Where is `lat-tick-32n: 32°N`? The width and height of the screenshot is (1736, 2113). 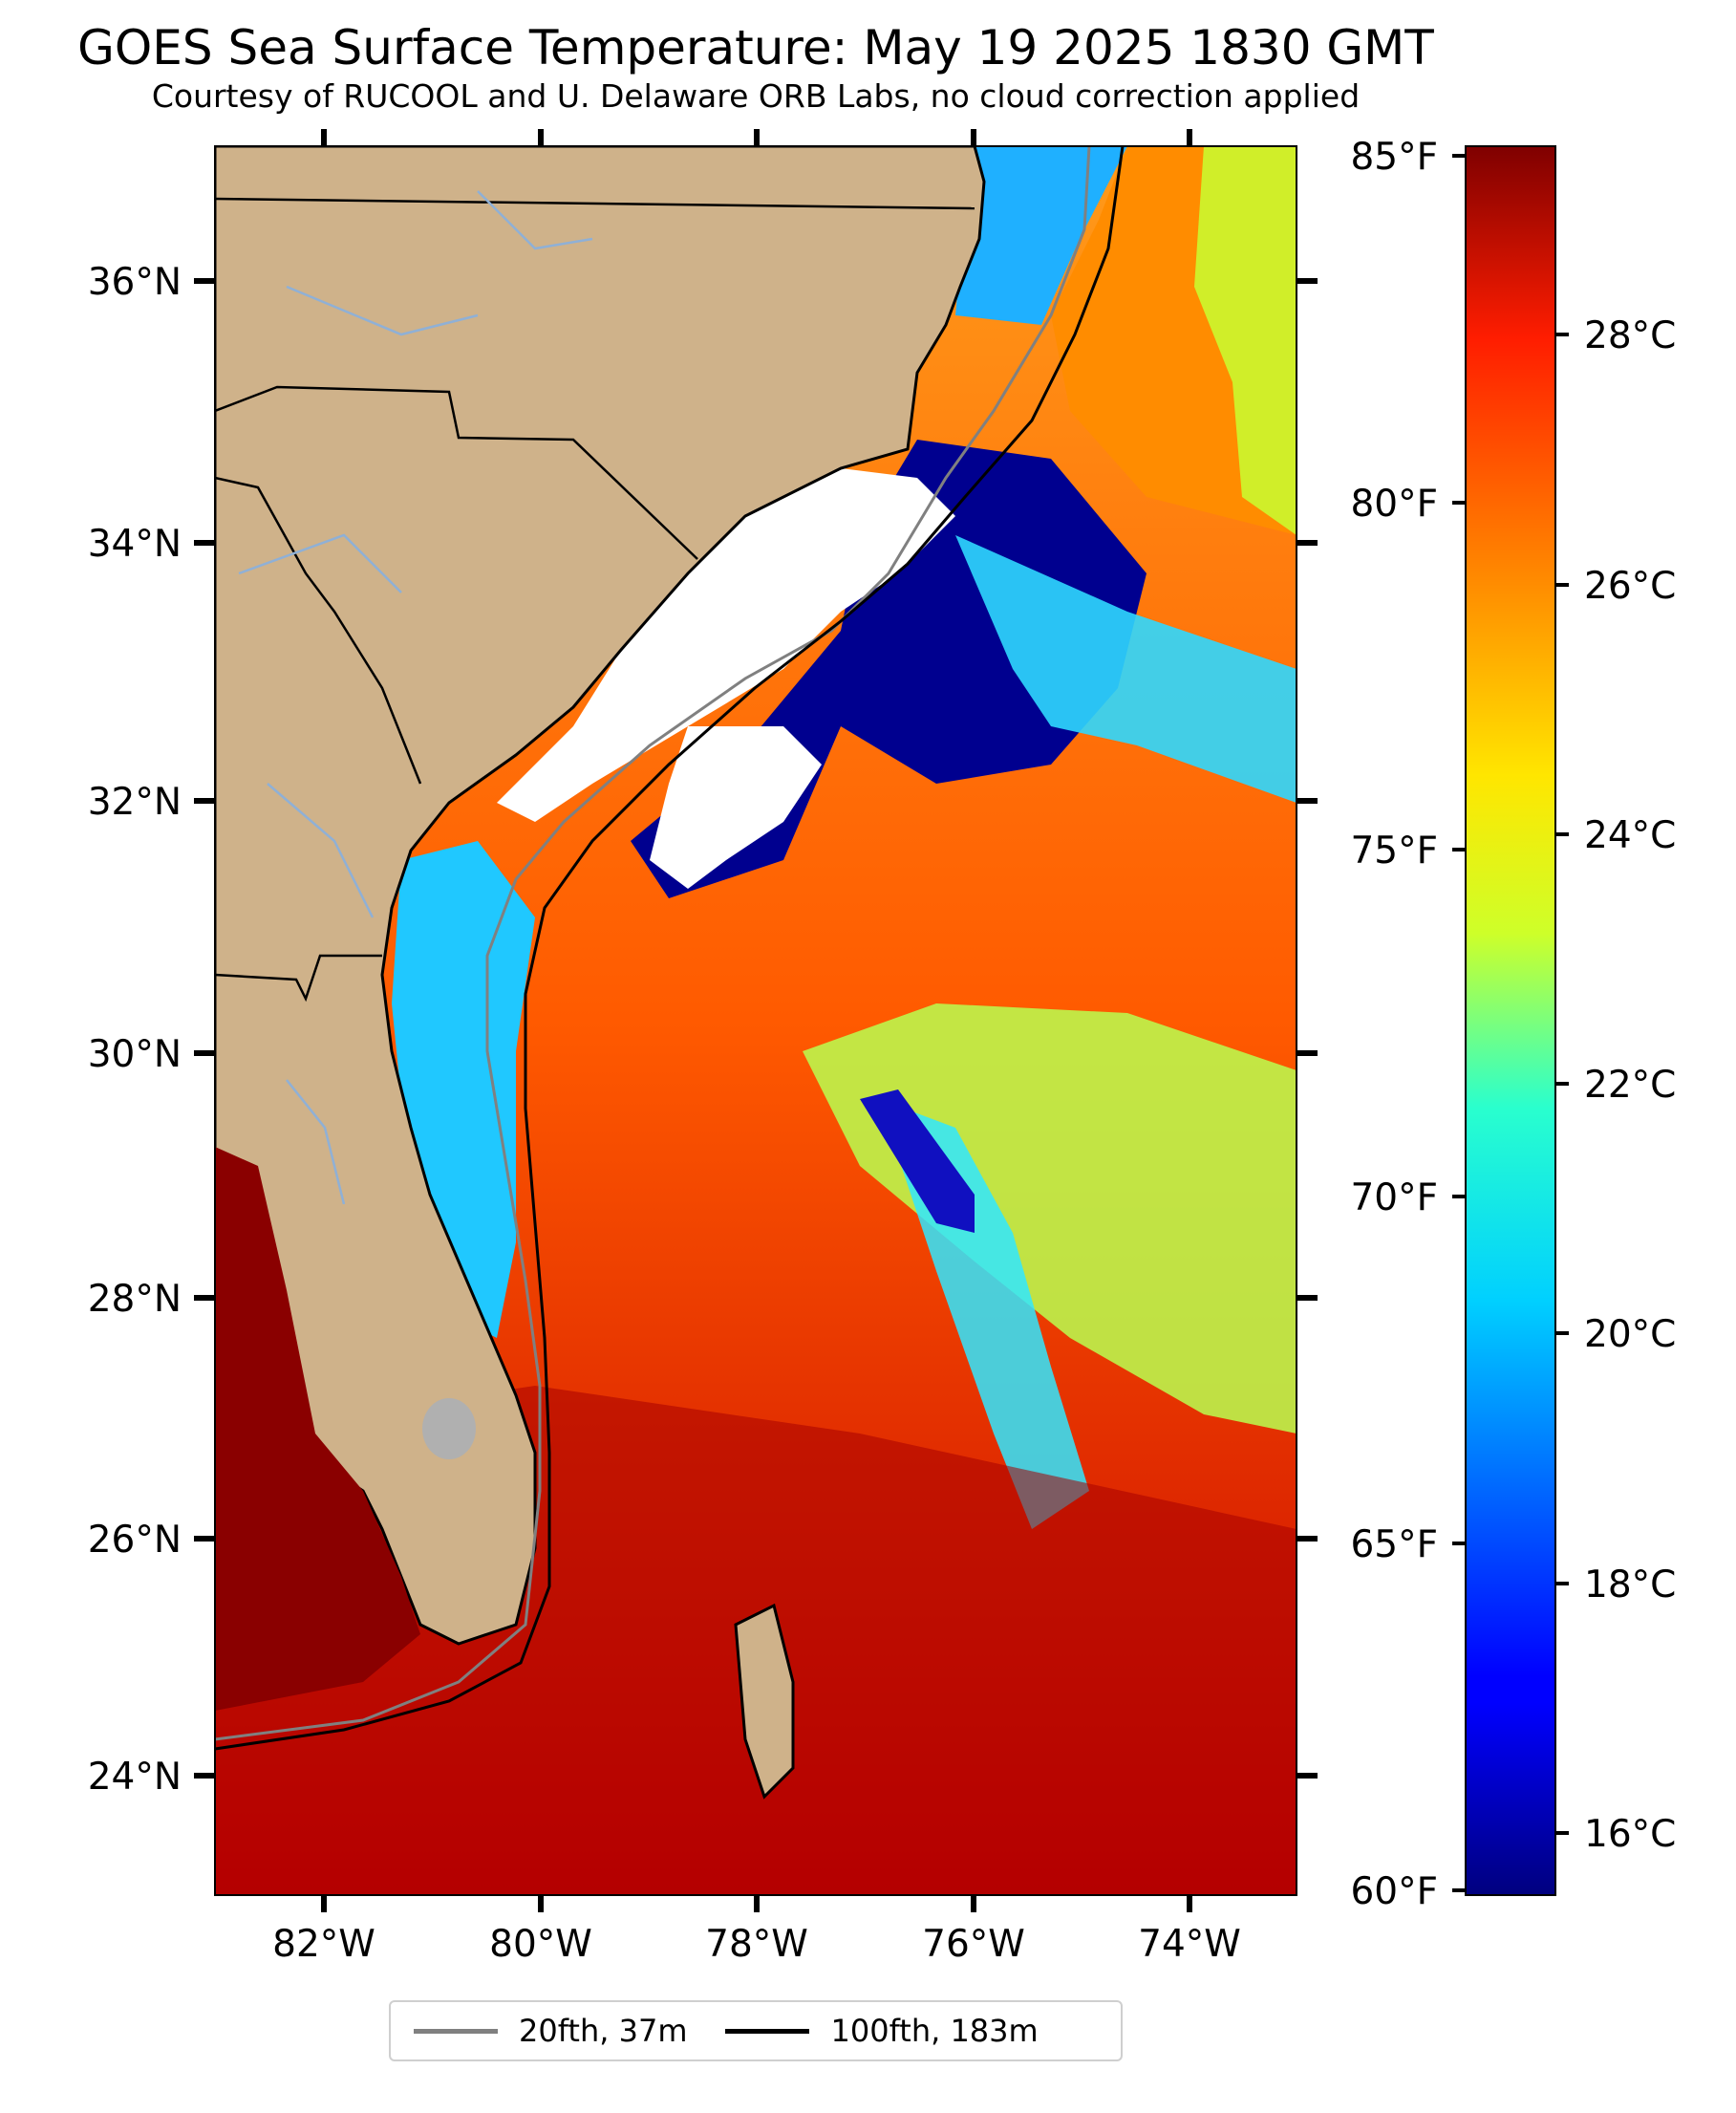 lat-tick-32n: 32°N is located at coordinates (135, 802).